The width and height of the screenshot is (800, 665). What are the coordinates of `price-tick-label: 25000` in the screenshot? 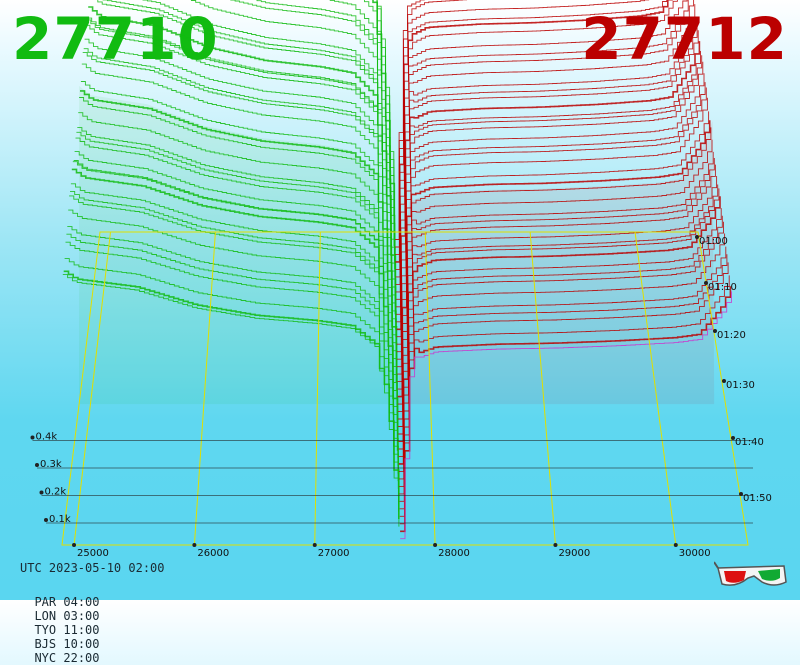 It's located at (93, 553).